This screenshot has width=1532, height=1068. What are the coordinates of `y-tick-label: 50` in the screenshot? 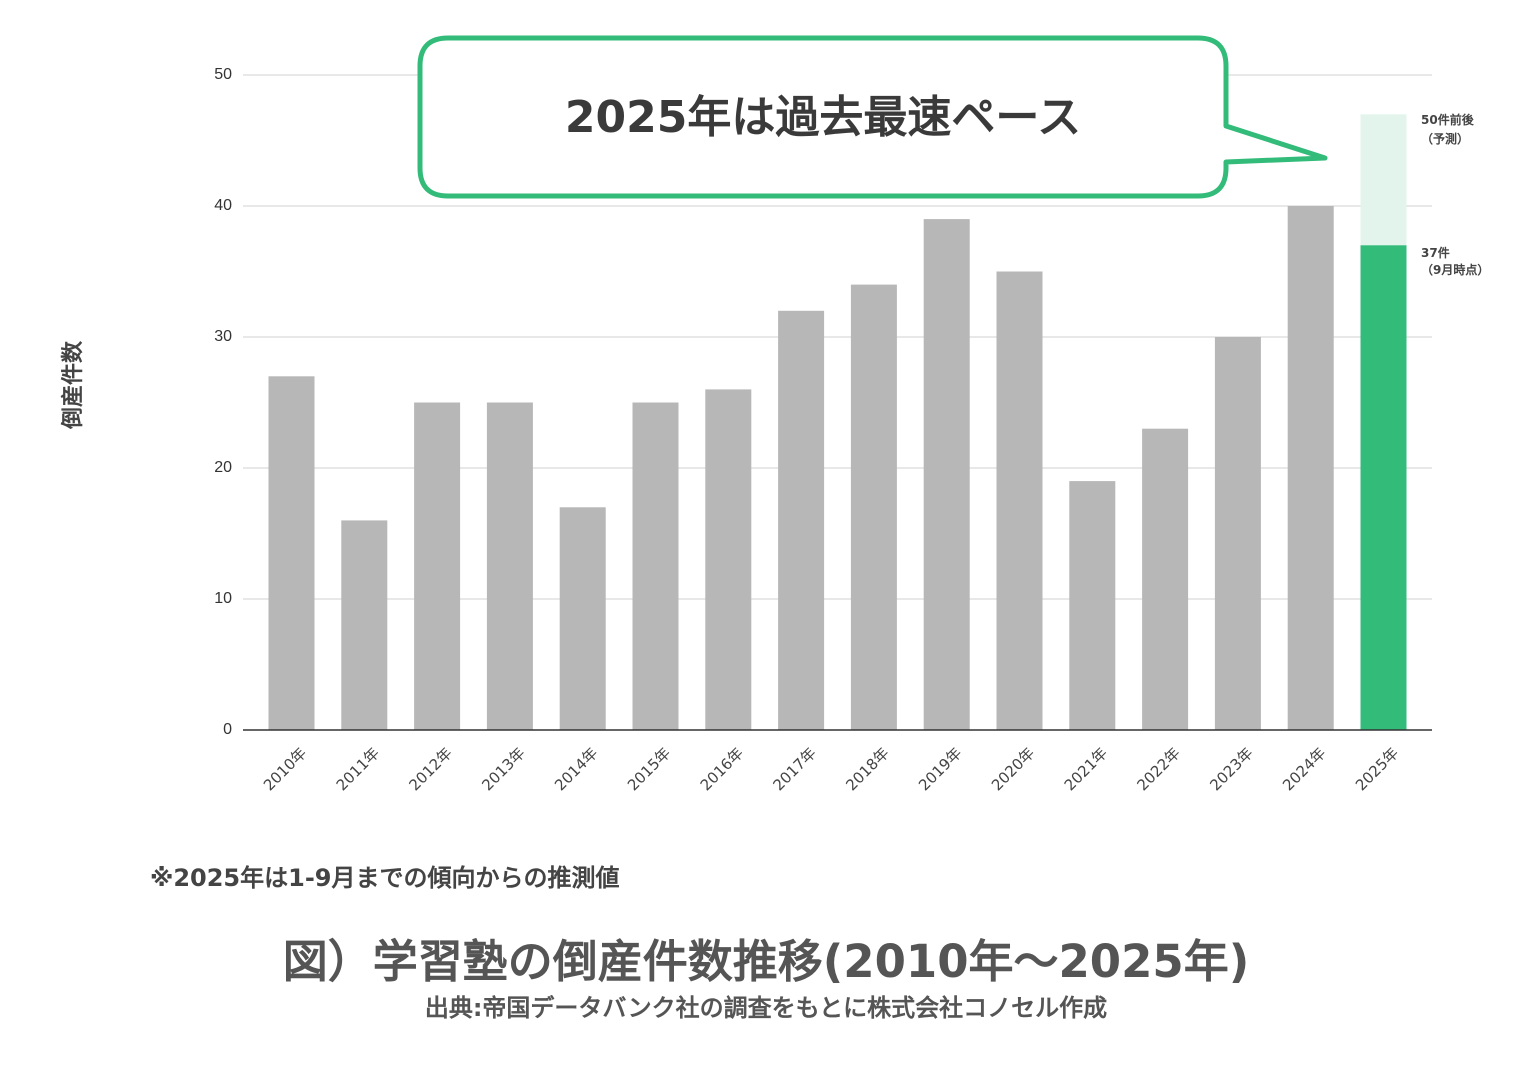 It's located at (223, 74).